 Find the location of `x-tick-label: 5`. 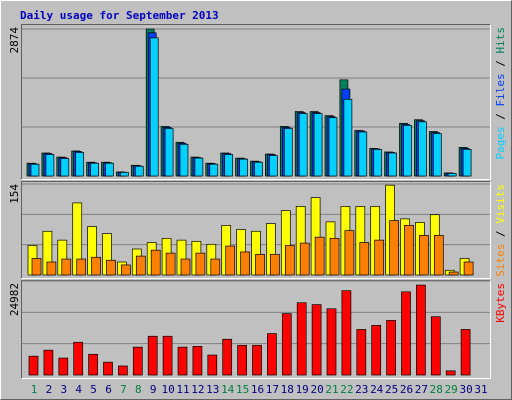

x-tick-label: 5 is located at coordinates (93, 389).